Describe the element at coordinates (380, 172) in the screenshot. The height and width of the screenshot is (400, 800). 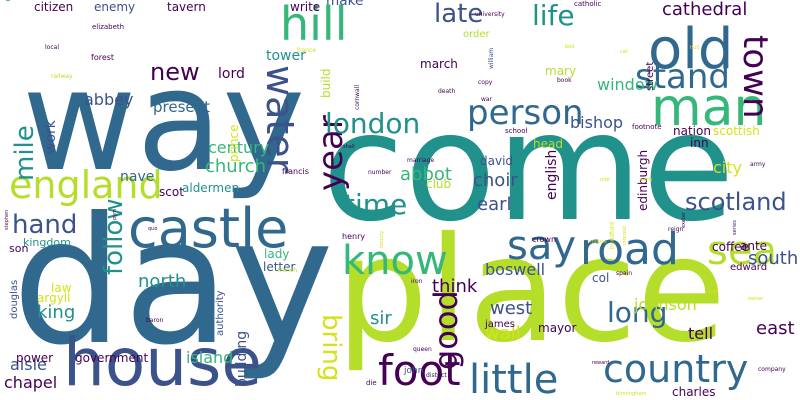
I see `word-number: number` at that location.